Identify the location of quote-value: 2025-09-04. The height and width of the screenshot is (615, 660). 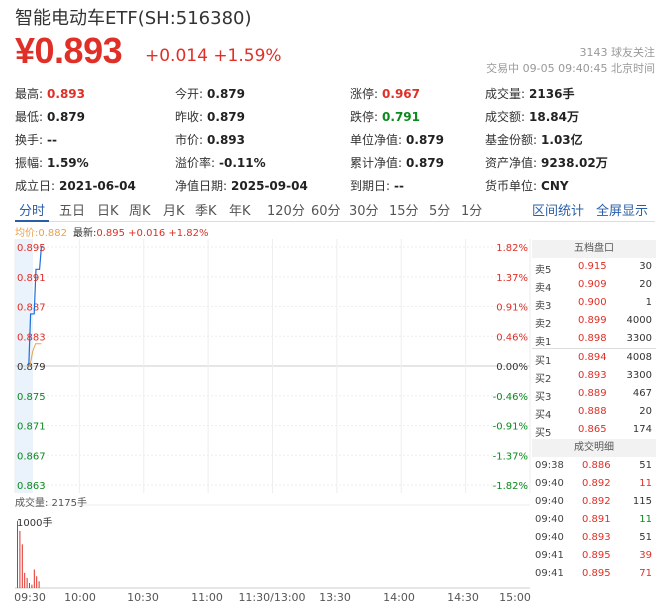
(269, 186).